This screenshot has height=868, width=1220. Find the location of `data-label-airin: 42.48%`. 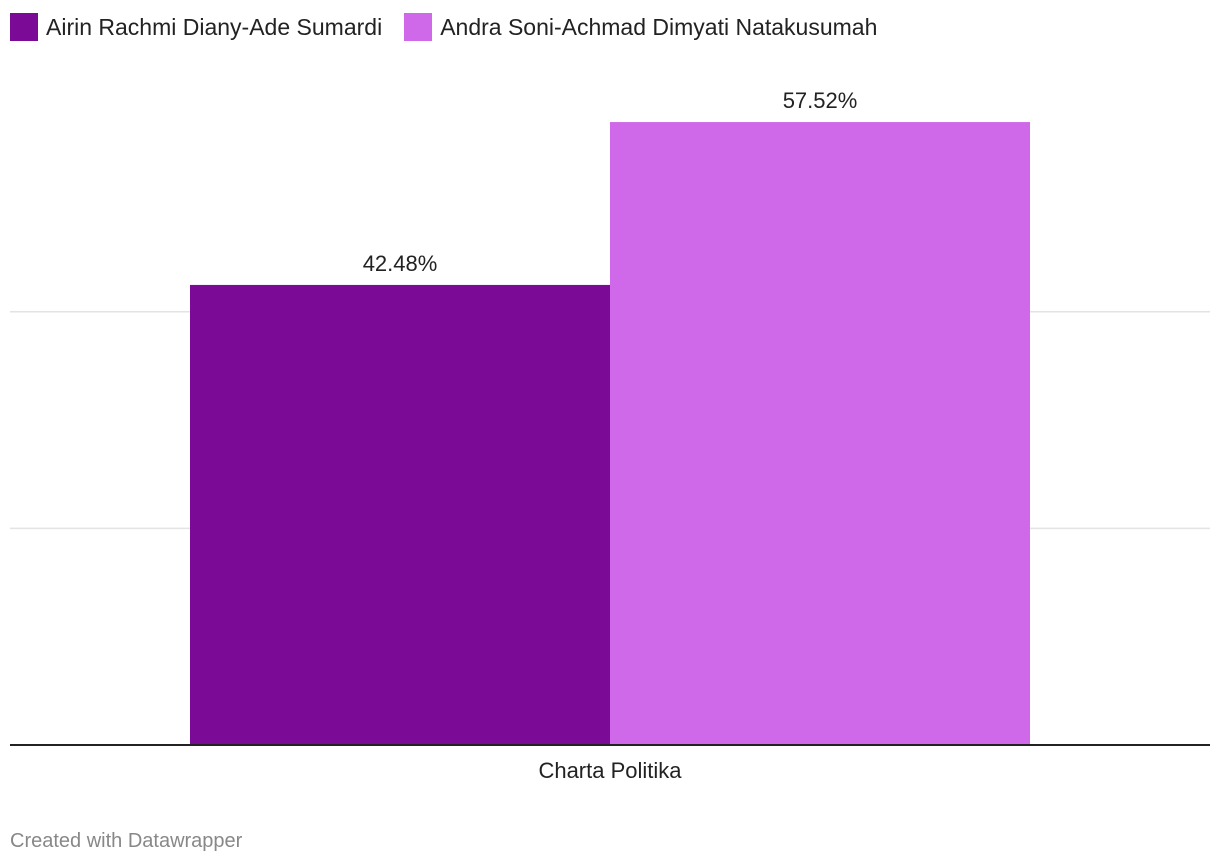

data-label-airin: 42.48% is located at coordinates (400, 263).